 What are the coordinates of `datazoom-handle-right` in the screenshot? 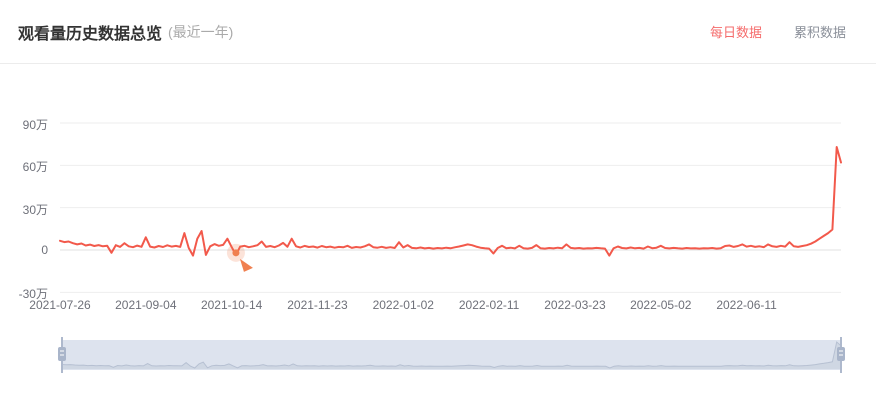 It's located at (841, 355).